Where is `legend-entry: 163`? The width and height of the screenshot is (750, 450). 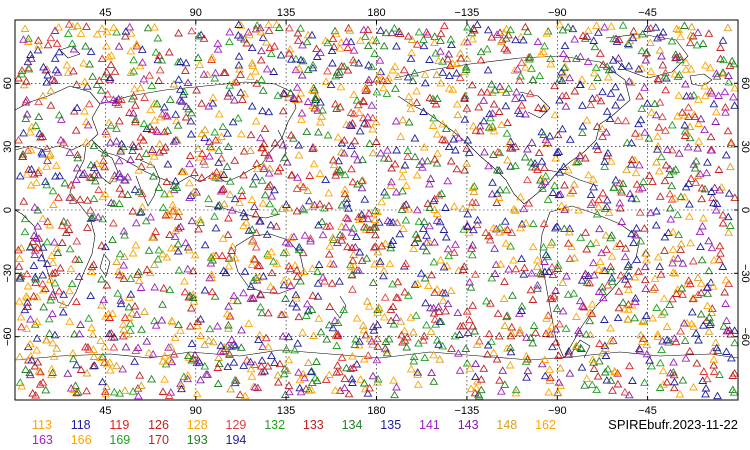 legend-entry: 163 is located at coordinates (42, 440).